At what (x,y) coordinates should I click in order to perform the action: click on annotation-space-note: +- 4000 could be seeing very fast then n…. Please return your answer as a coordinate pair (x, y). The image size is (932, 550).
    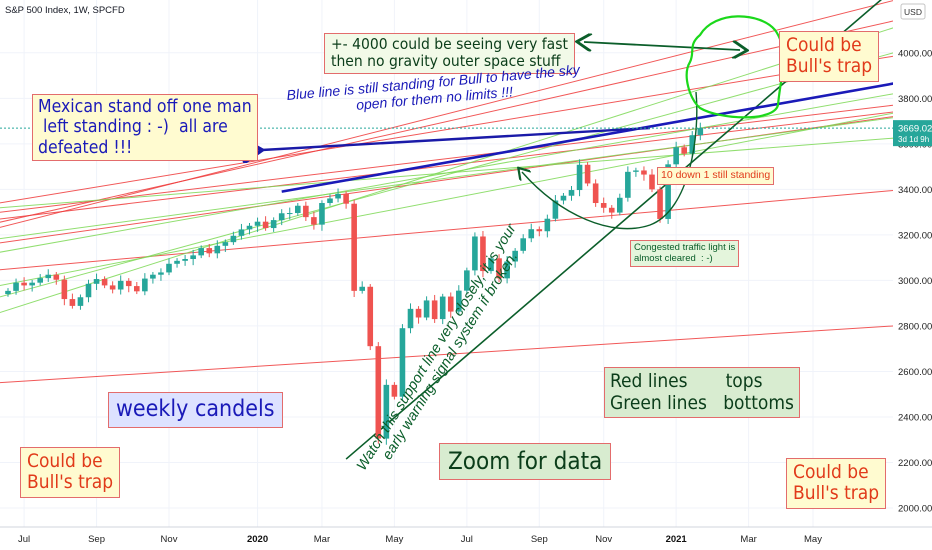
    Looking at the image, I should click on (449, 53).